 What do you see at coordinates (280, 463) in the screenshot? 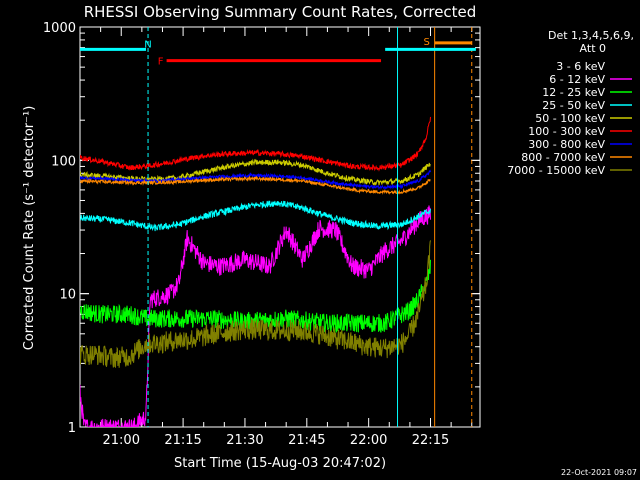
I see `x-axis-label: Start Time (15-Aug-03 20:47:02)` at bounding box center [280, 463].